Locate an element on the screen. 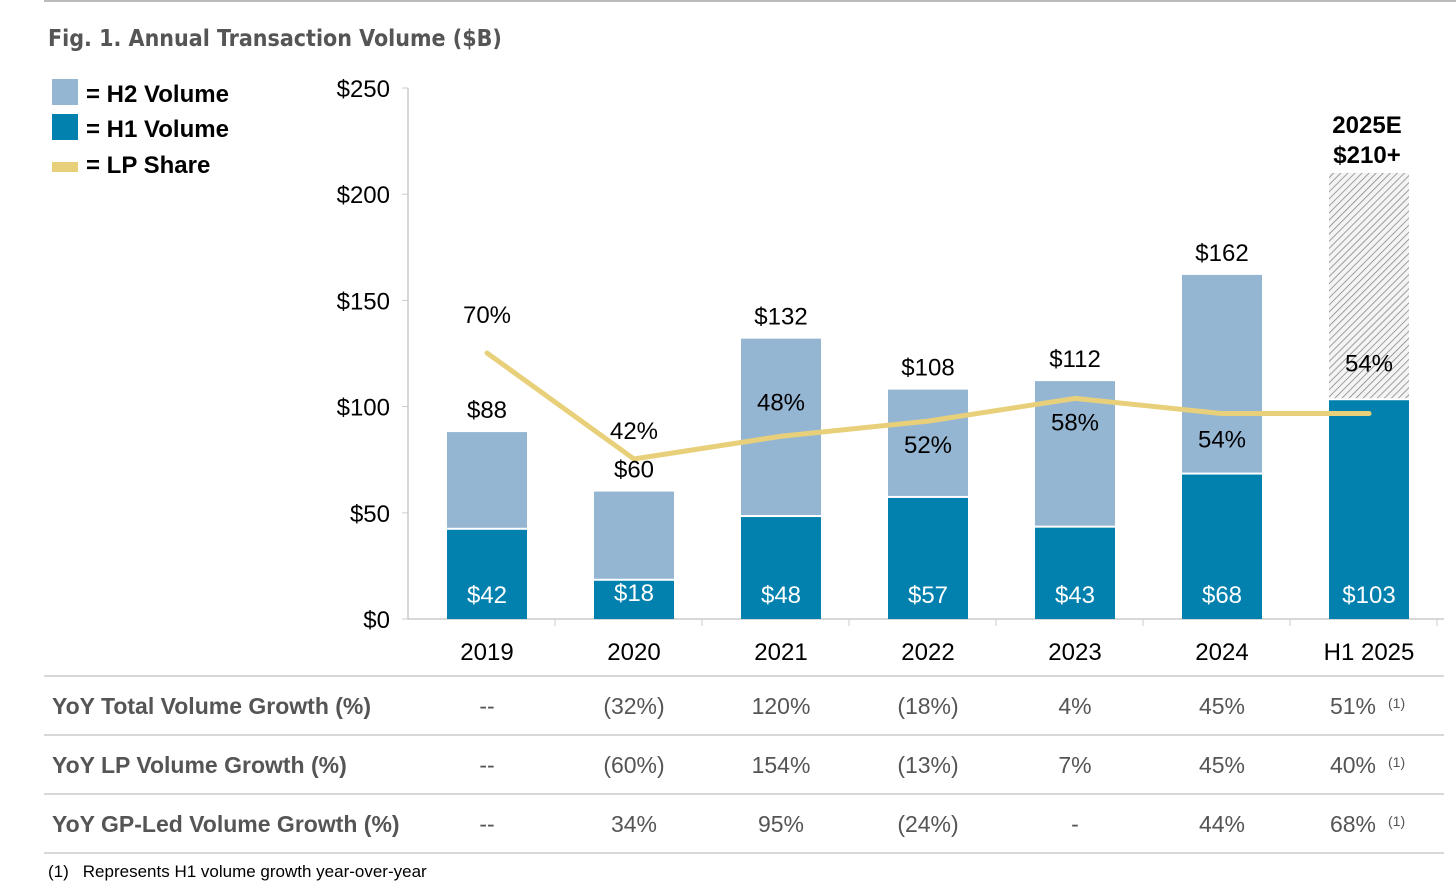 Image resolution: width=1456 pixels, height=893 pixels. table-cell: 154% is located at coordinates (781, 765).